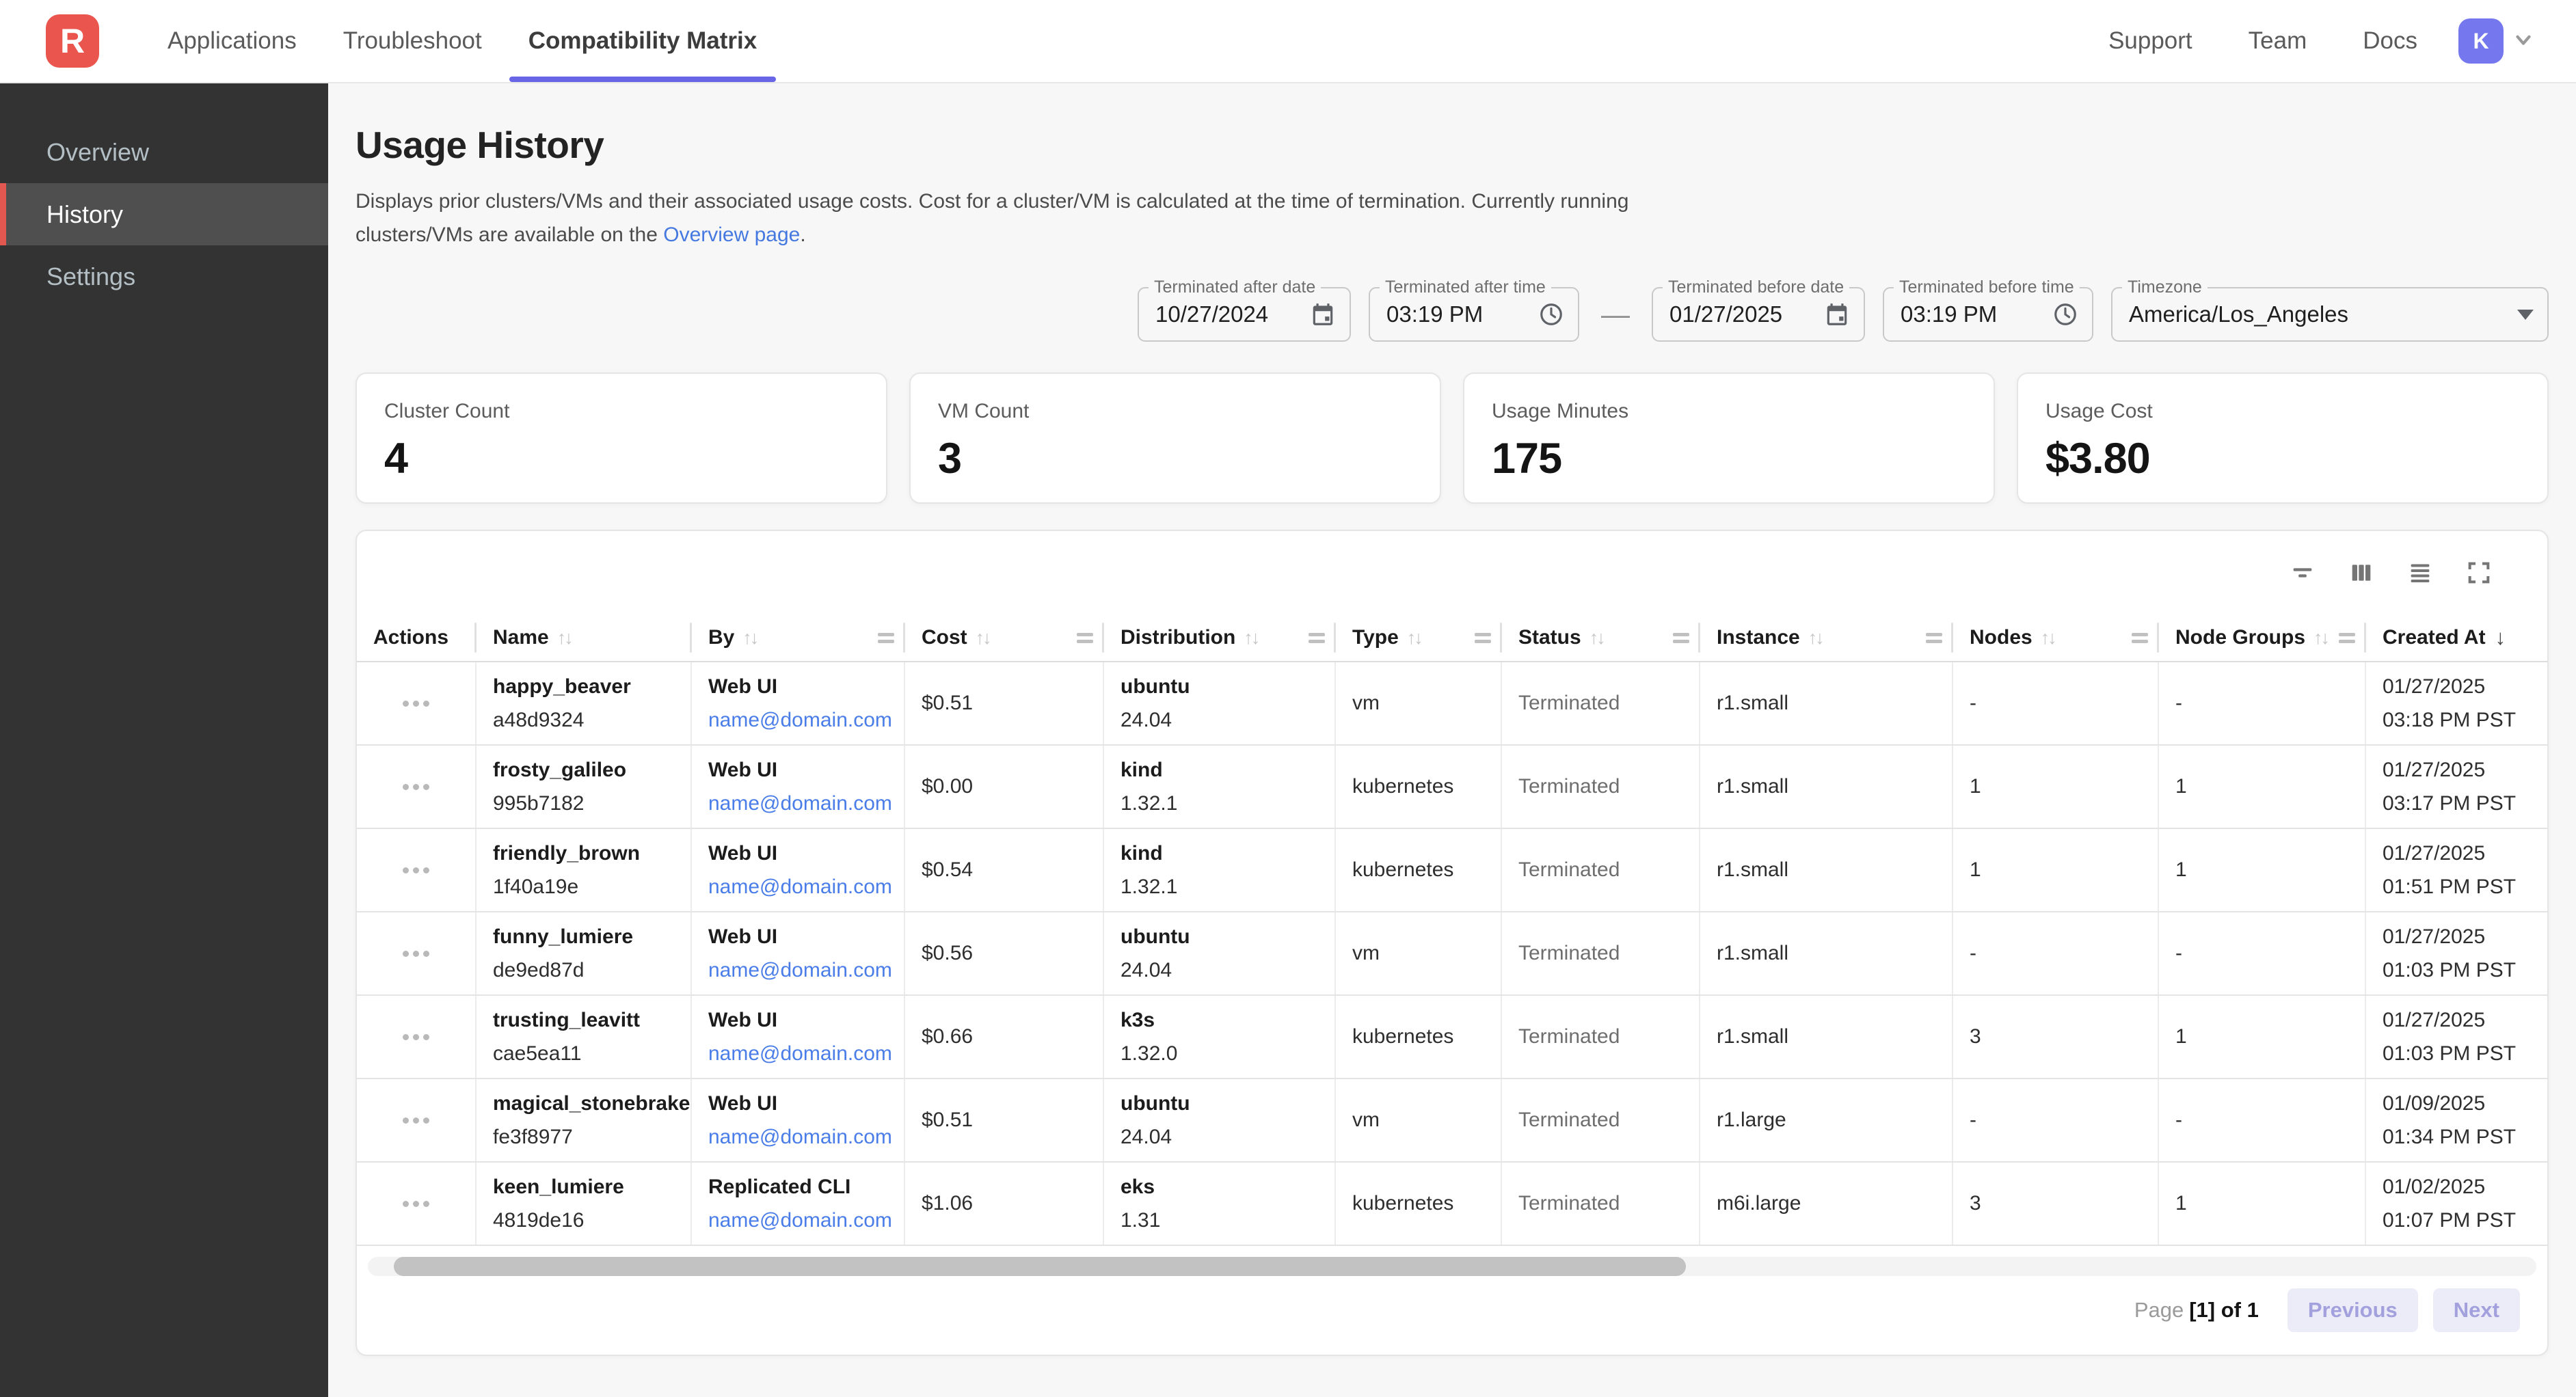 This screenshot has height=1397, width=2576. Describe the element at coordinates (2361, 572) in the screenshot. I see `columns-icon` at that location.